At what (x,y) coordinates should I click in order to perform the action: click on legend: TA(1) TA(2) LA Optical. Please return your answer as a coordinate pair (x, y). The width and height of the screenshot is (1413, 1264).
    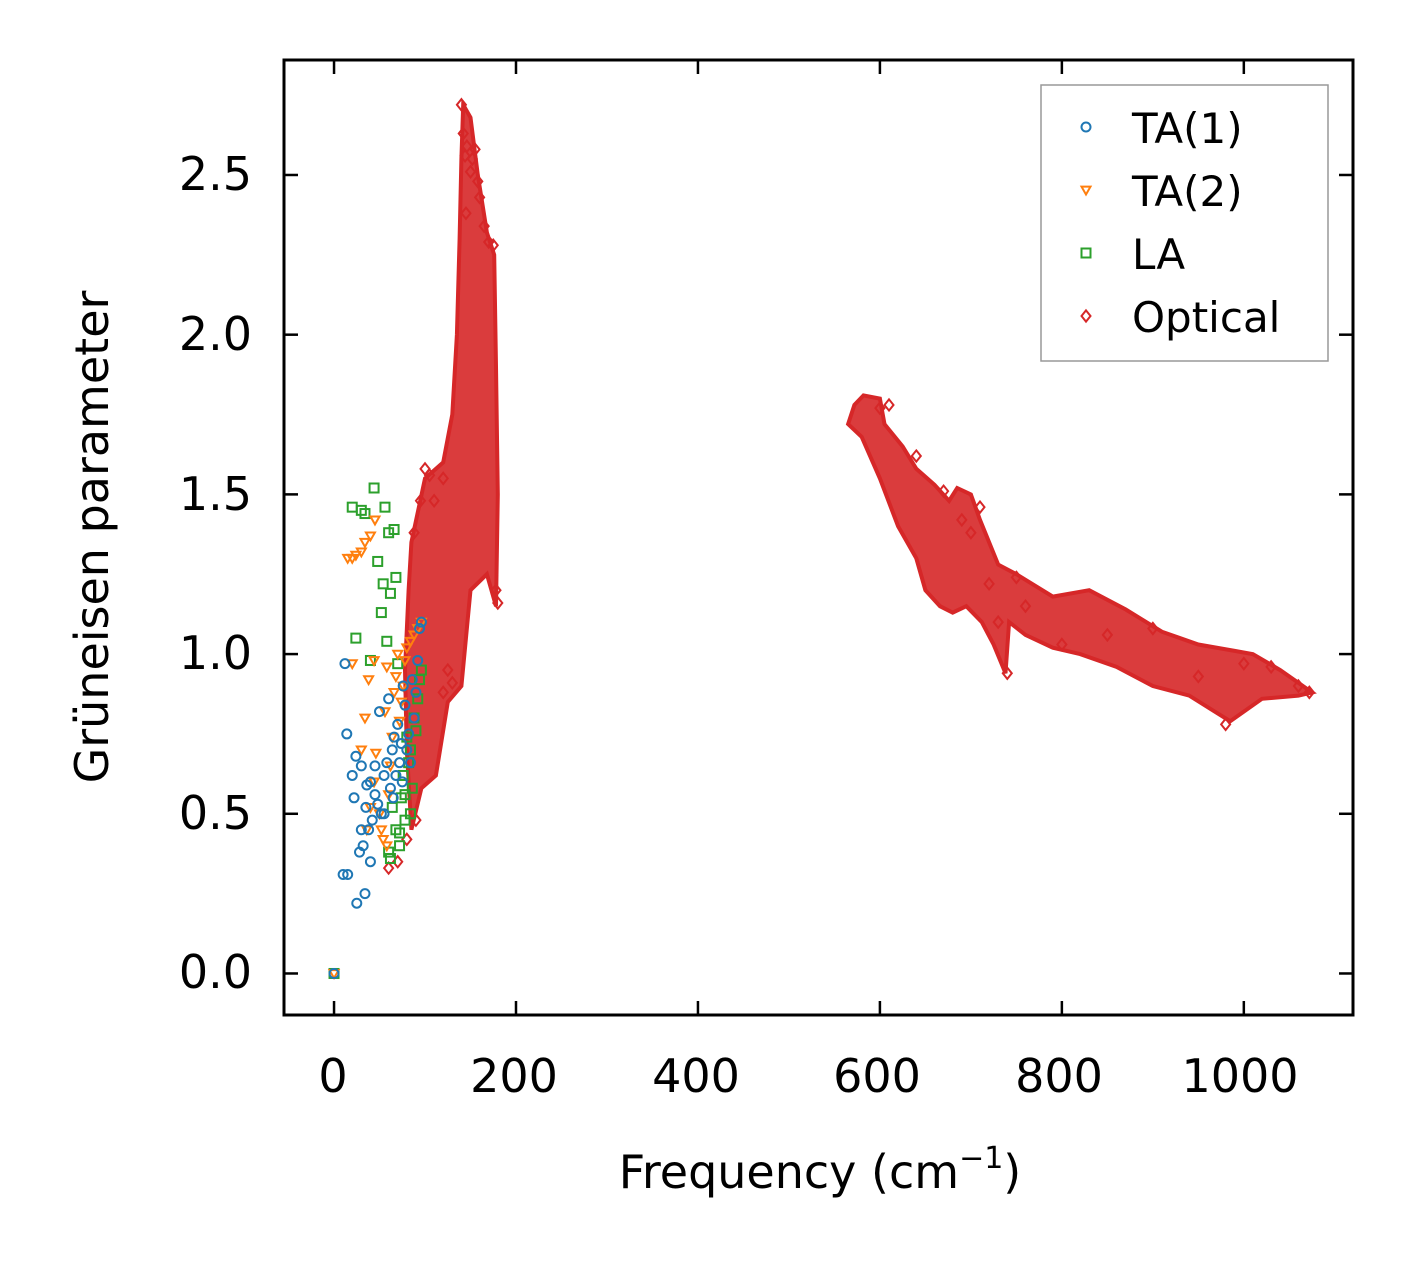
    Looking at the image, I should click on (1184, 223).